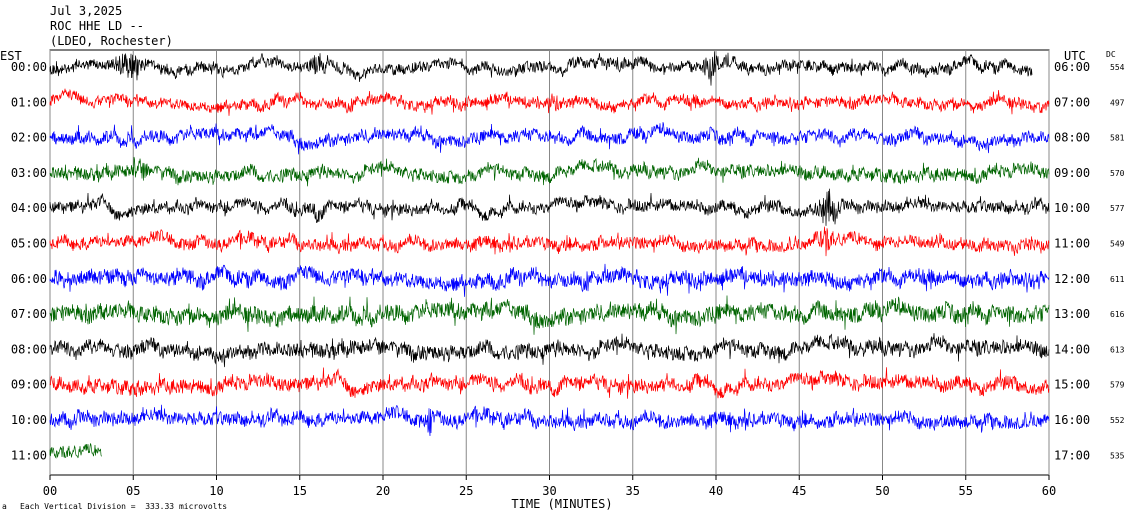 The width and height of the screenshot is (1130, 519). Describe the element at coordinates (1117, 102) in the screenshot. I see `dc-value-01:00: 497` at that location.